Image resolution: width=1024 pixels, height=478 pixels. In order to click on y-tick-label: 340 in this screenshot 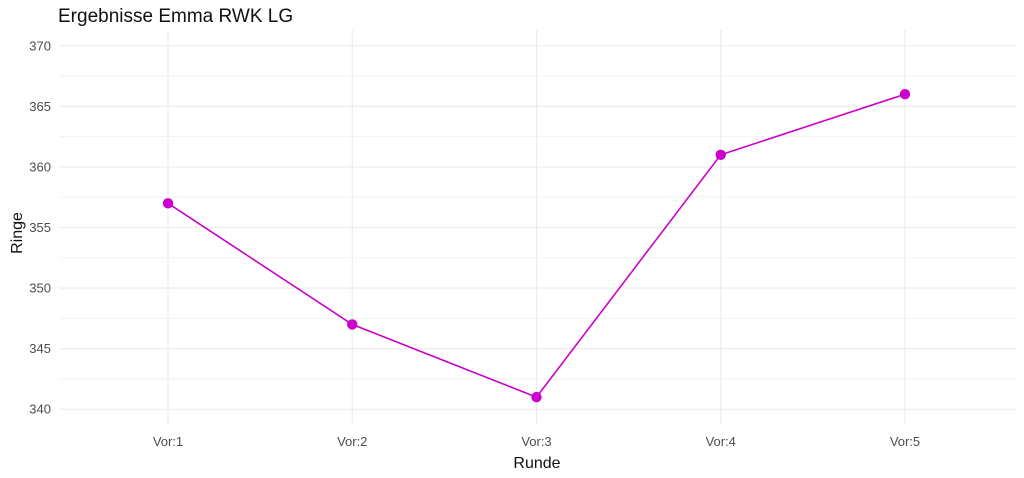, I will do `click(40, 409)`.